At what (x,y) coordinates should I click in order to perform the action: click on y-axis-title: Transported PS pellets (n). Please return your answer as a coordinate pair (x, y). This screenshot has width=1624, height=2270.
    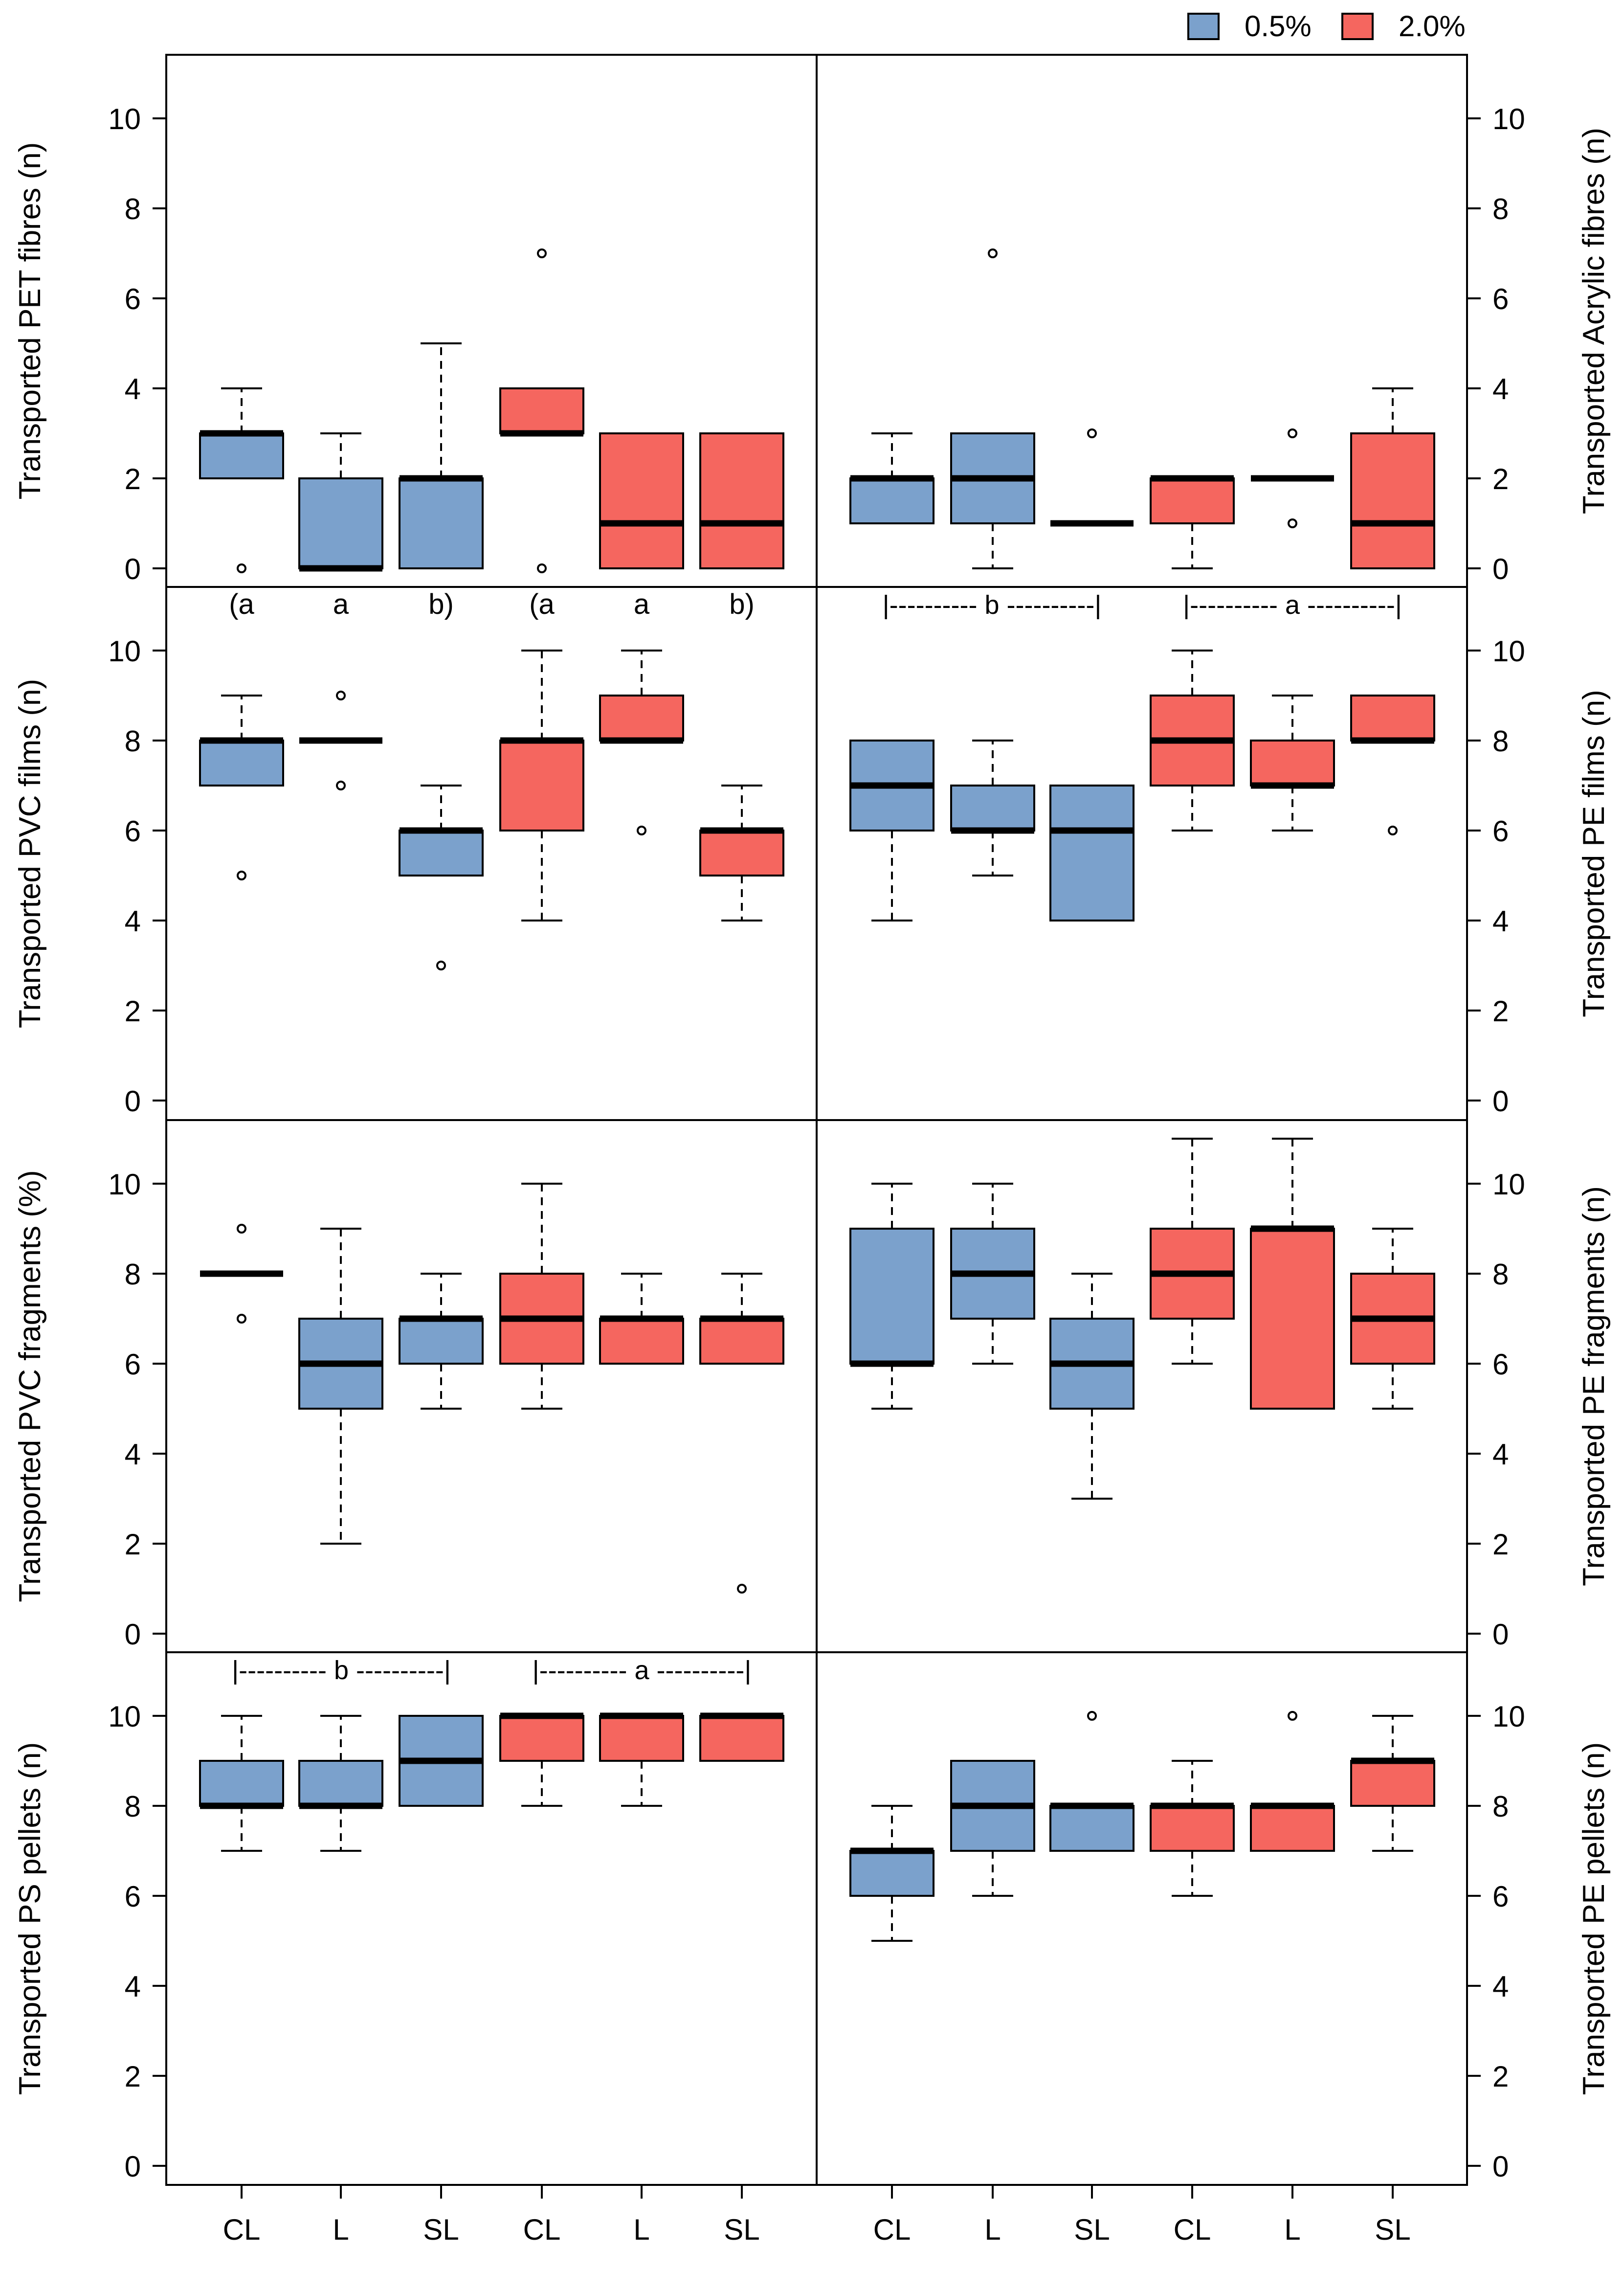
    Looking at the image, I should click on (30, 1918).